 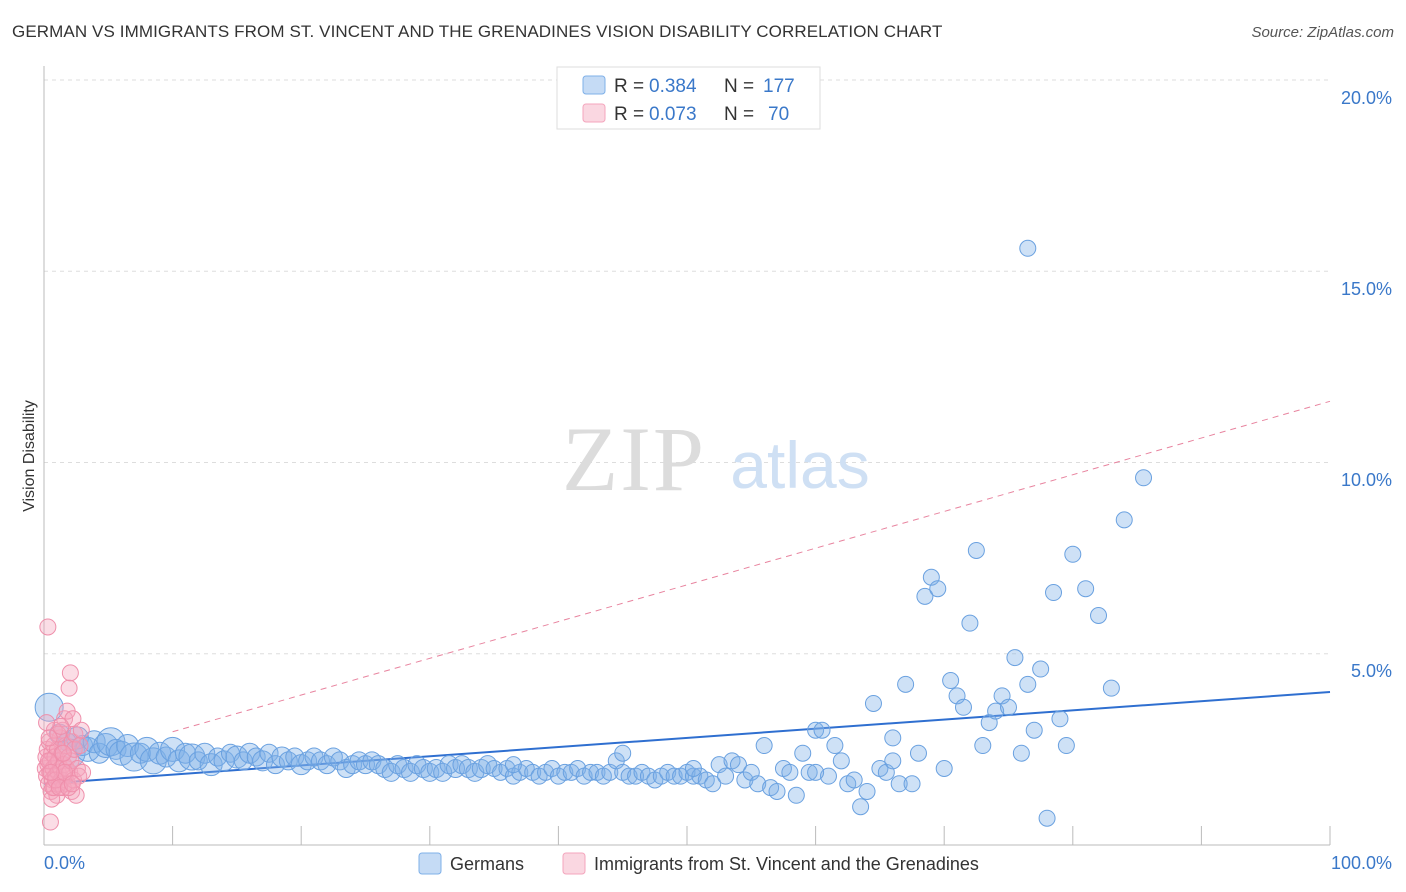 What do you see at coordinates (779, 86) in the screenshot?
I see `stats-n-value-0: 177` at bounding box center [779, 86].